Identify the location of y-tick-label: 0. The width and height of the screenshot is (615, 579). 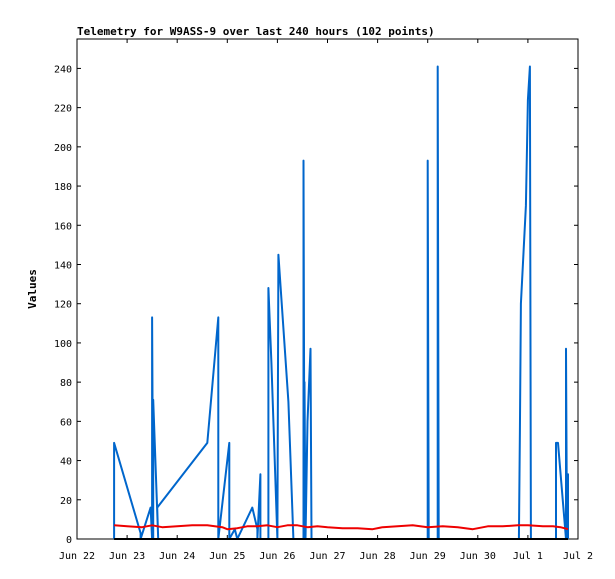
(69, 540).